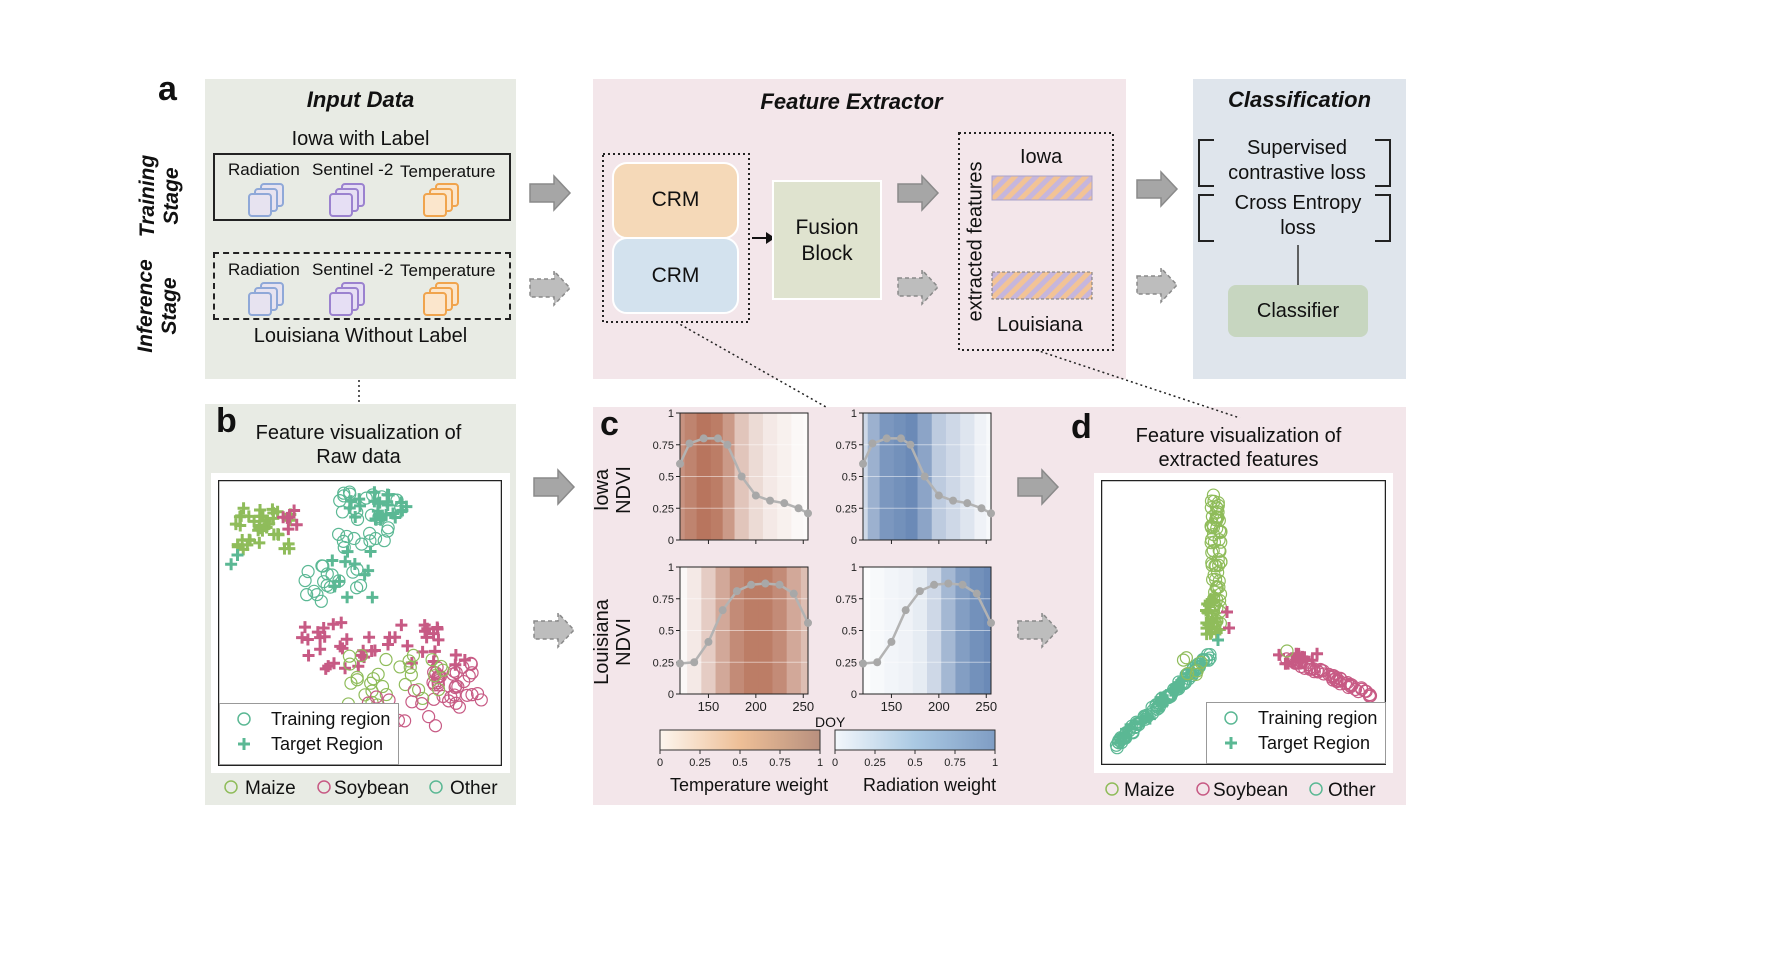  Describe the element at coordinates (1298, 311) in the screenshot. I see `classifier-block` at that location.